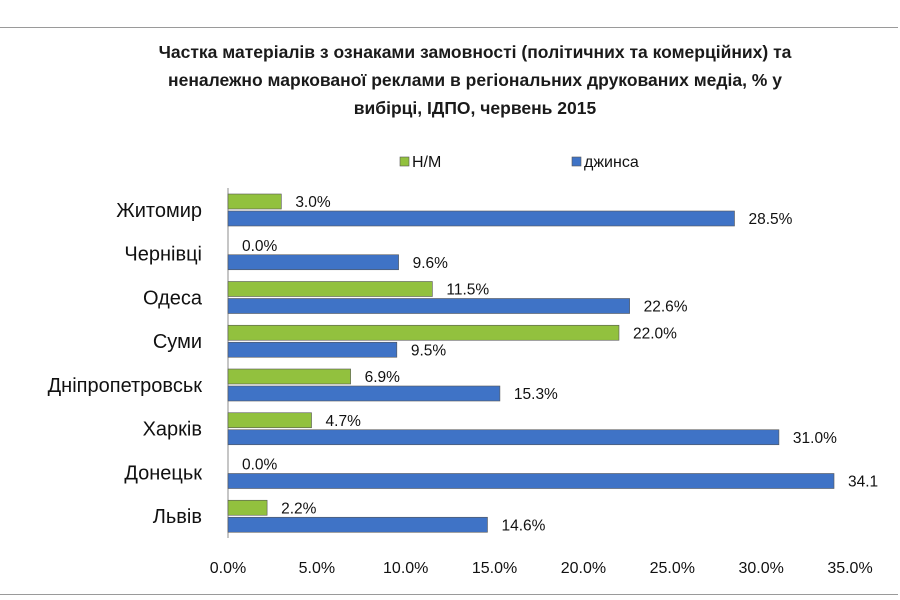 The image size is (900, 600). Describe the element at coordinates (313, 202) in the screenshot. I see `data-label: 3.0%` at that location.